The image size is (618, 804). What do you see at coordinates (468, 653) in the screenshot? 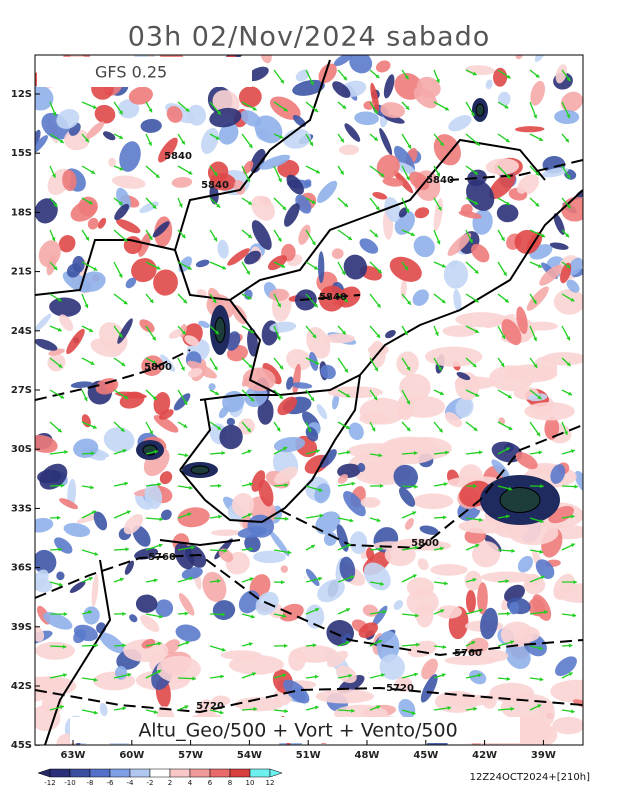
I see `contour-label: 5760` at bounding box center [468, 653].